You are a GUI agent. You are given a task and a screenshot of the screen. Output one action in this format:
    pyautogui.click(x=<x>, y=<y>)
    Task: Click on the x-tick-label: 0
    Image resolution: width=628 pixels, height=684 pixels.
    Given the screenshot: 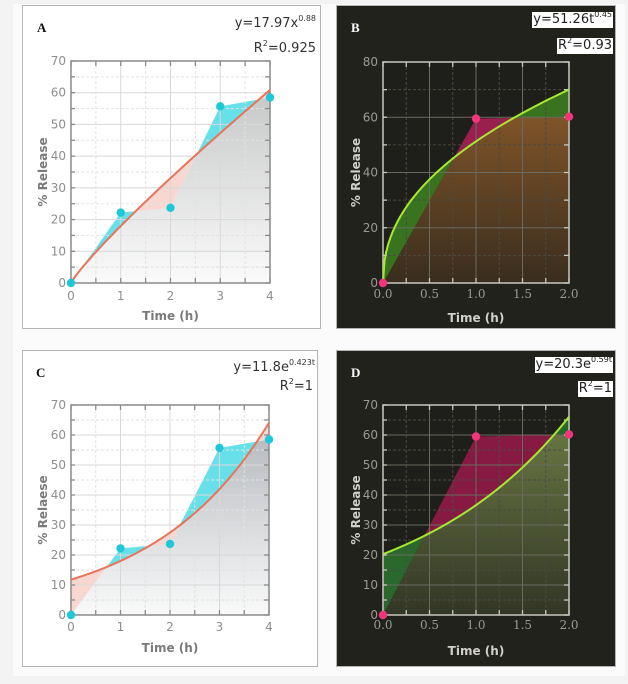 What is the action you would take?
    pyautogui.click(x=71, y=627)
    